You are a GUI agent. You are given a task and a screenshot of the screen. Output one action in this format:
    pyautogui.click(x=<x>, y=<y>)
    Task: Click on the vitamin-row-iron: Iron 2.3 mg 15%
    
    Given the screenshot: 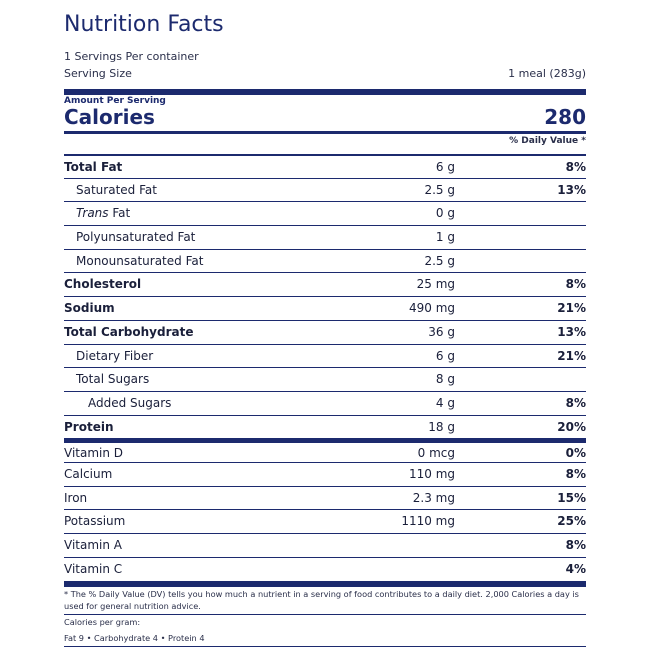 What is the action you would take?
    pyautogui.click(x=325, y=497)
    